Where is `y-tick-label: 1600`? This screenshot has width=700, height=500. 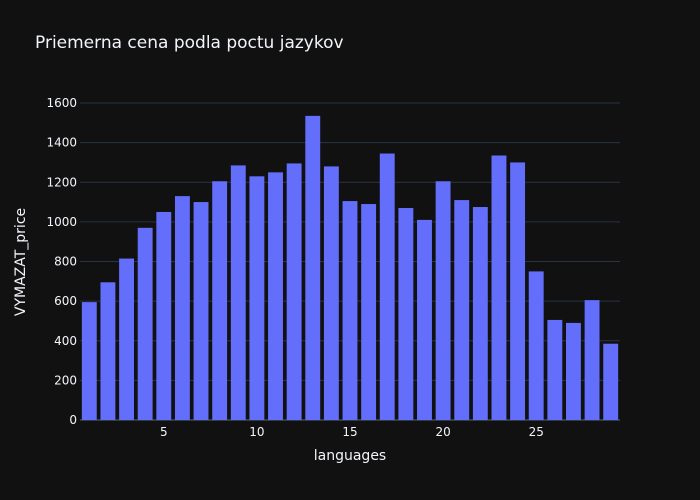
y-tick-label: 1600 is located at coordinates (61, 103).